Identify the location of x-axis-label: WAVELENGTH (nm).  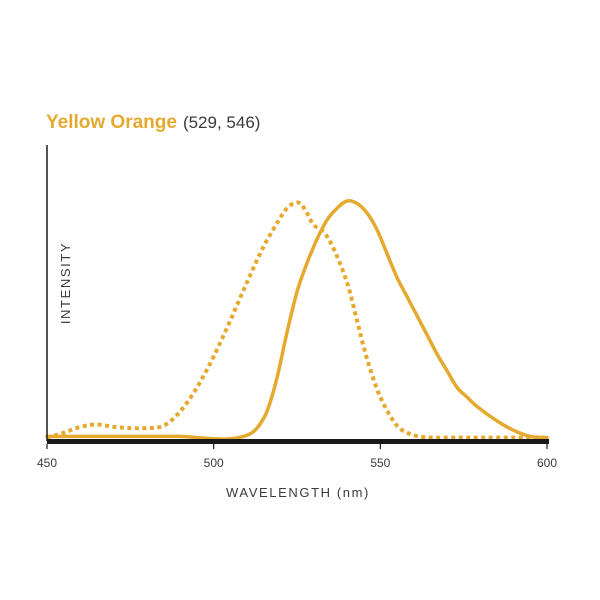
(298, 492).